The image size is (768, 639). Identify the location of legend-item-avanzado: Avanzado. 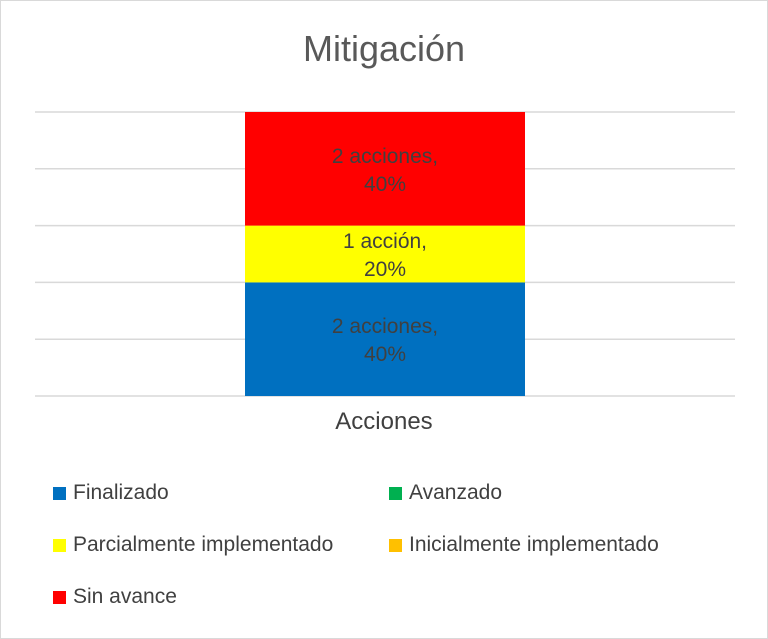
(445, 493).